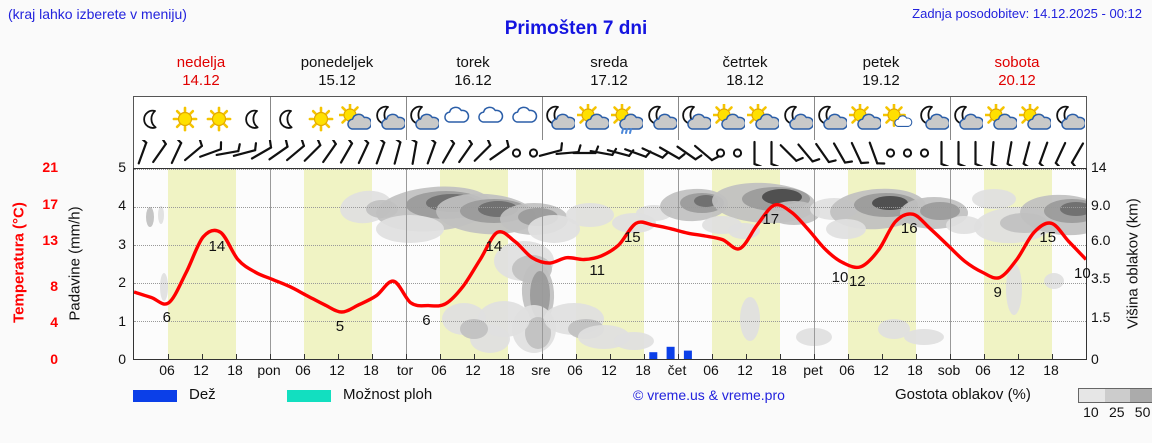 This screenshot has height=443, width=1152. I want to click on weather-icon-cloud, so click(457, 118).